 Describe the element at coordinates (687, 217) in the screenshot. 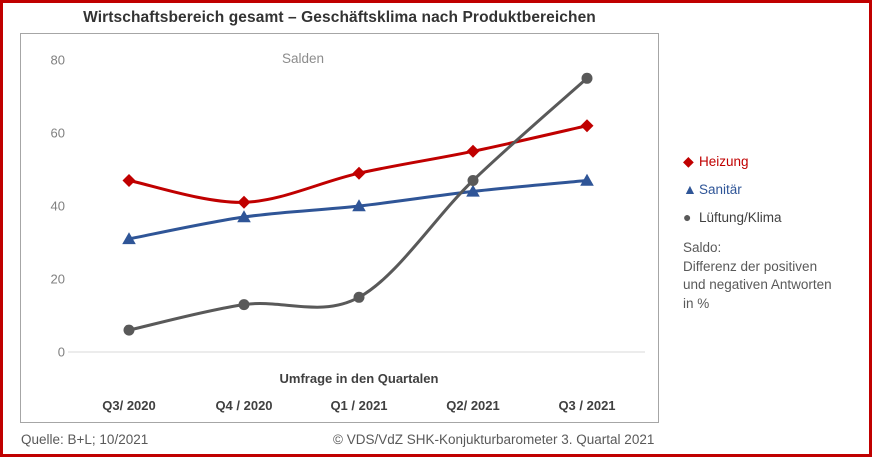

I see `circle-icon: ●` at that location.